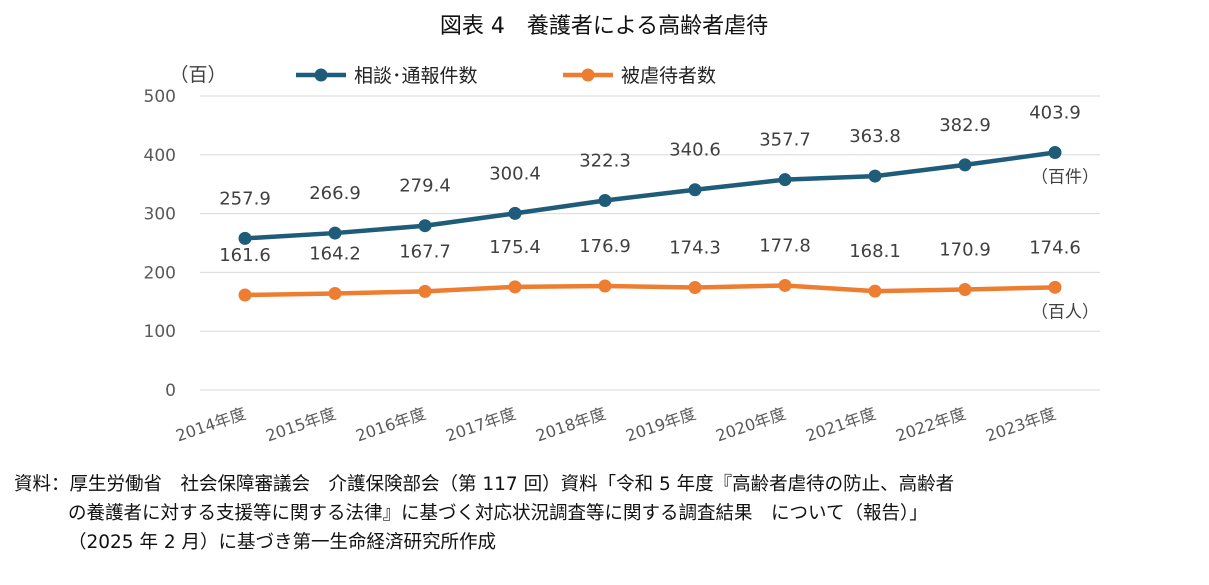 Image resolution: width=1209 pixels, height=585 pixels. Describe the element at coordinates (480, 425) in the screenshot. I see `x-tick-label: 2017年度` at that location.